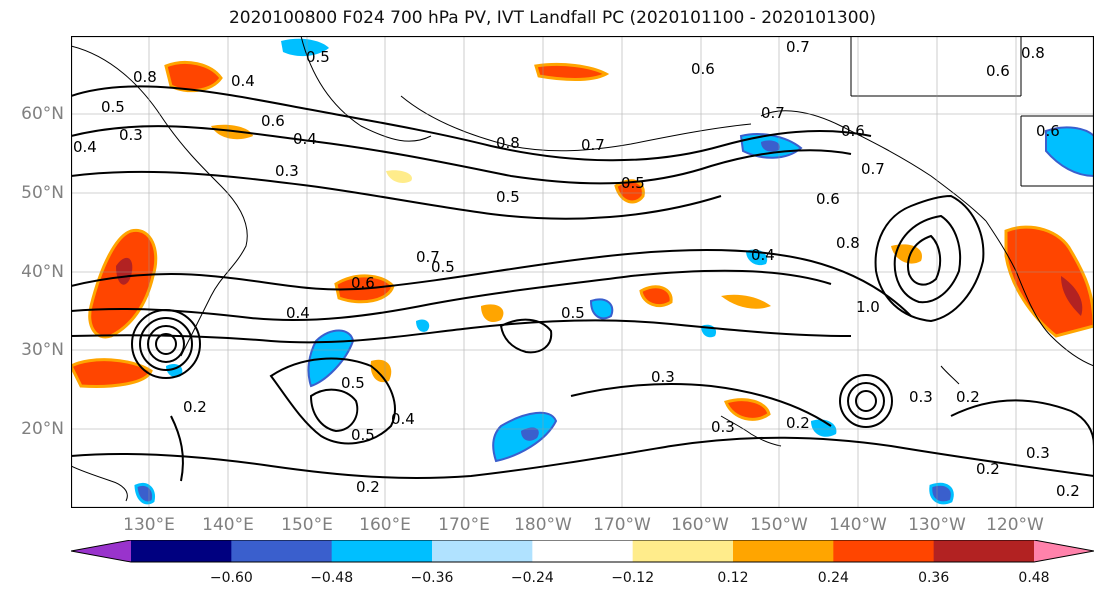 This screenshot has width=1105, height=601. What do you see at coordinates (42, 193) in the screenshot?
I see `lat-label: 50°N` at bounding box center [42, 193].